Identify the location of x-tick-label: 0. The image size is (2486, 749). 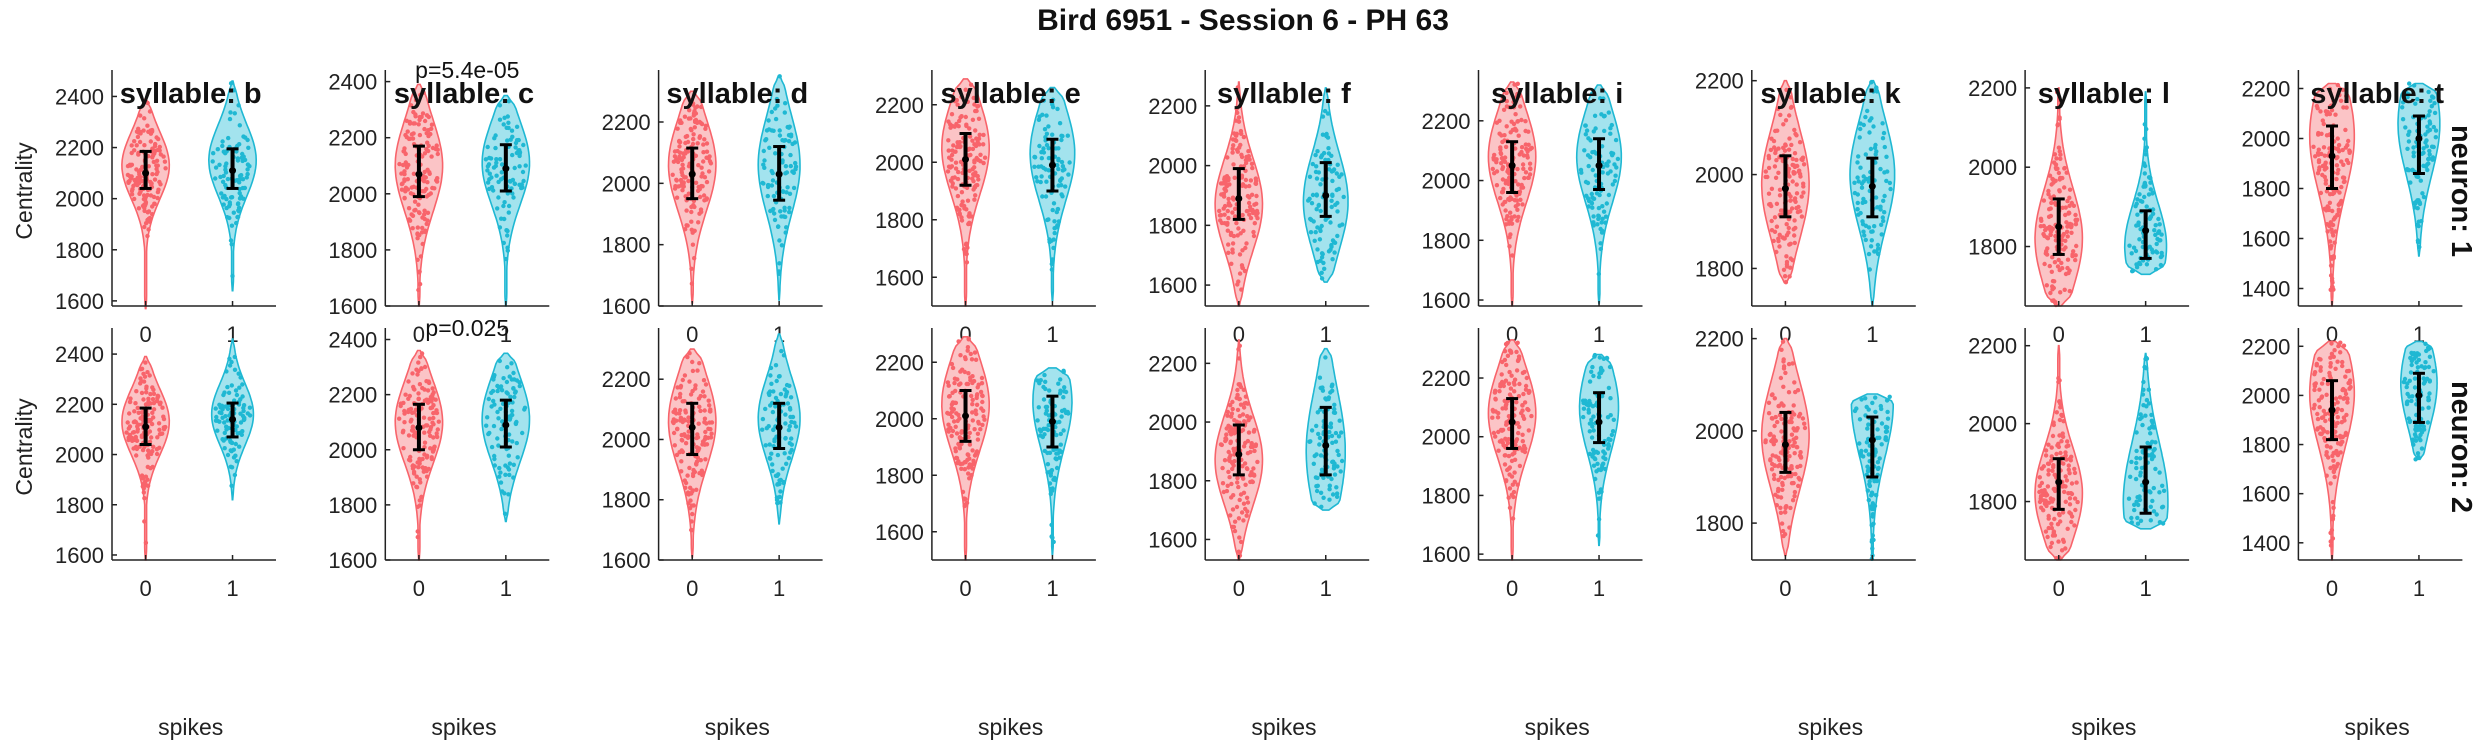
(2059, 334).